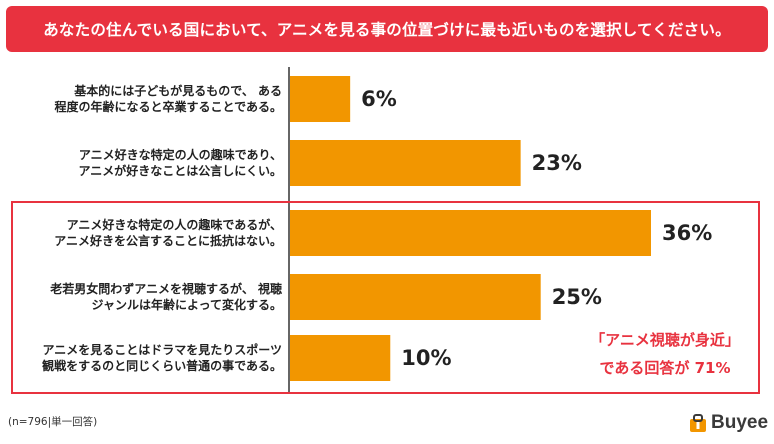 Image resolution: width=774 pixels, height=444 pixels. Describe the element at coordinates (687, 233) in the screenshot. I see `value-label-2: 36%` at that location.